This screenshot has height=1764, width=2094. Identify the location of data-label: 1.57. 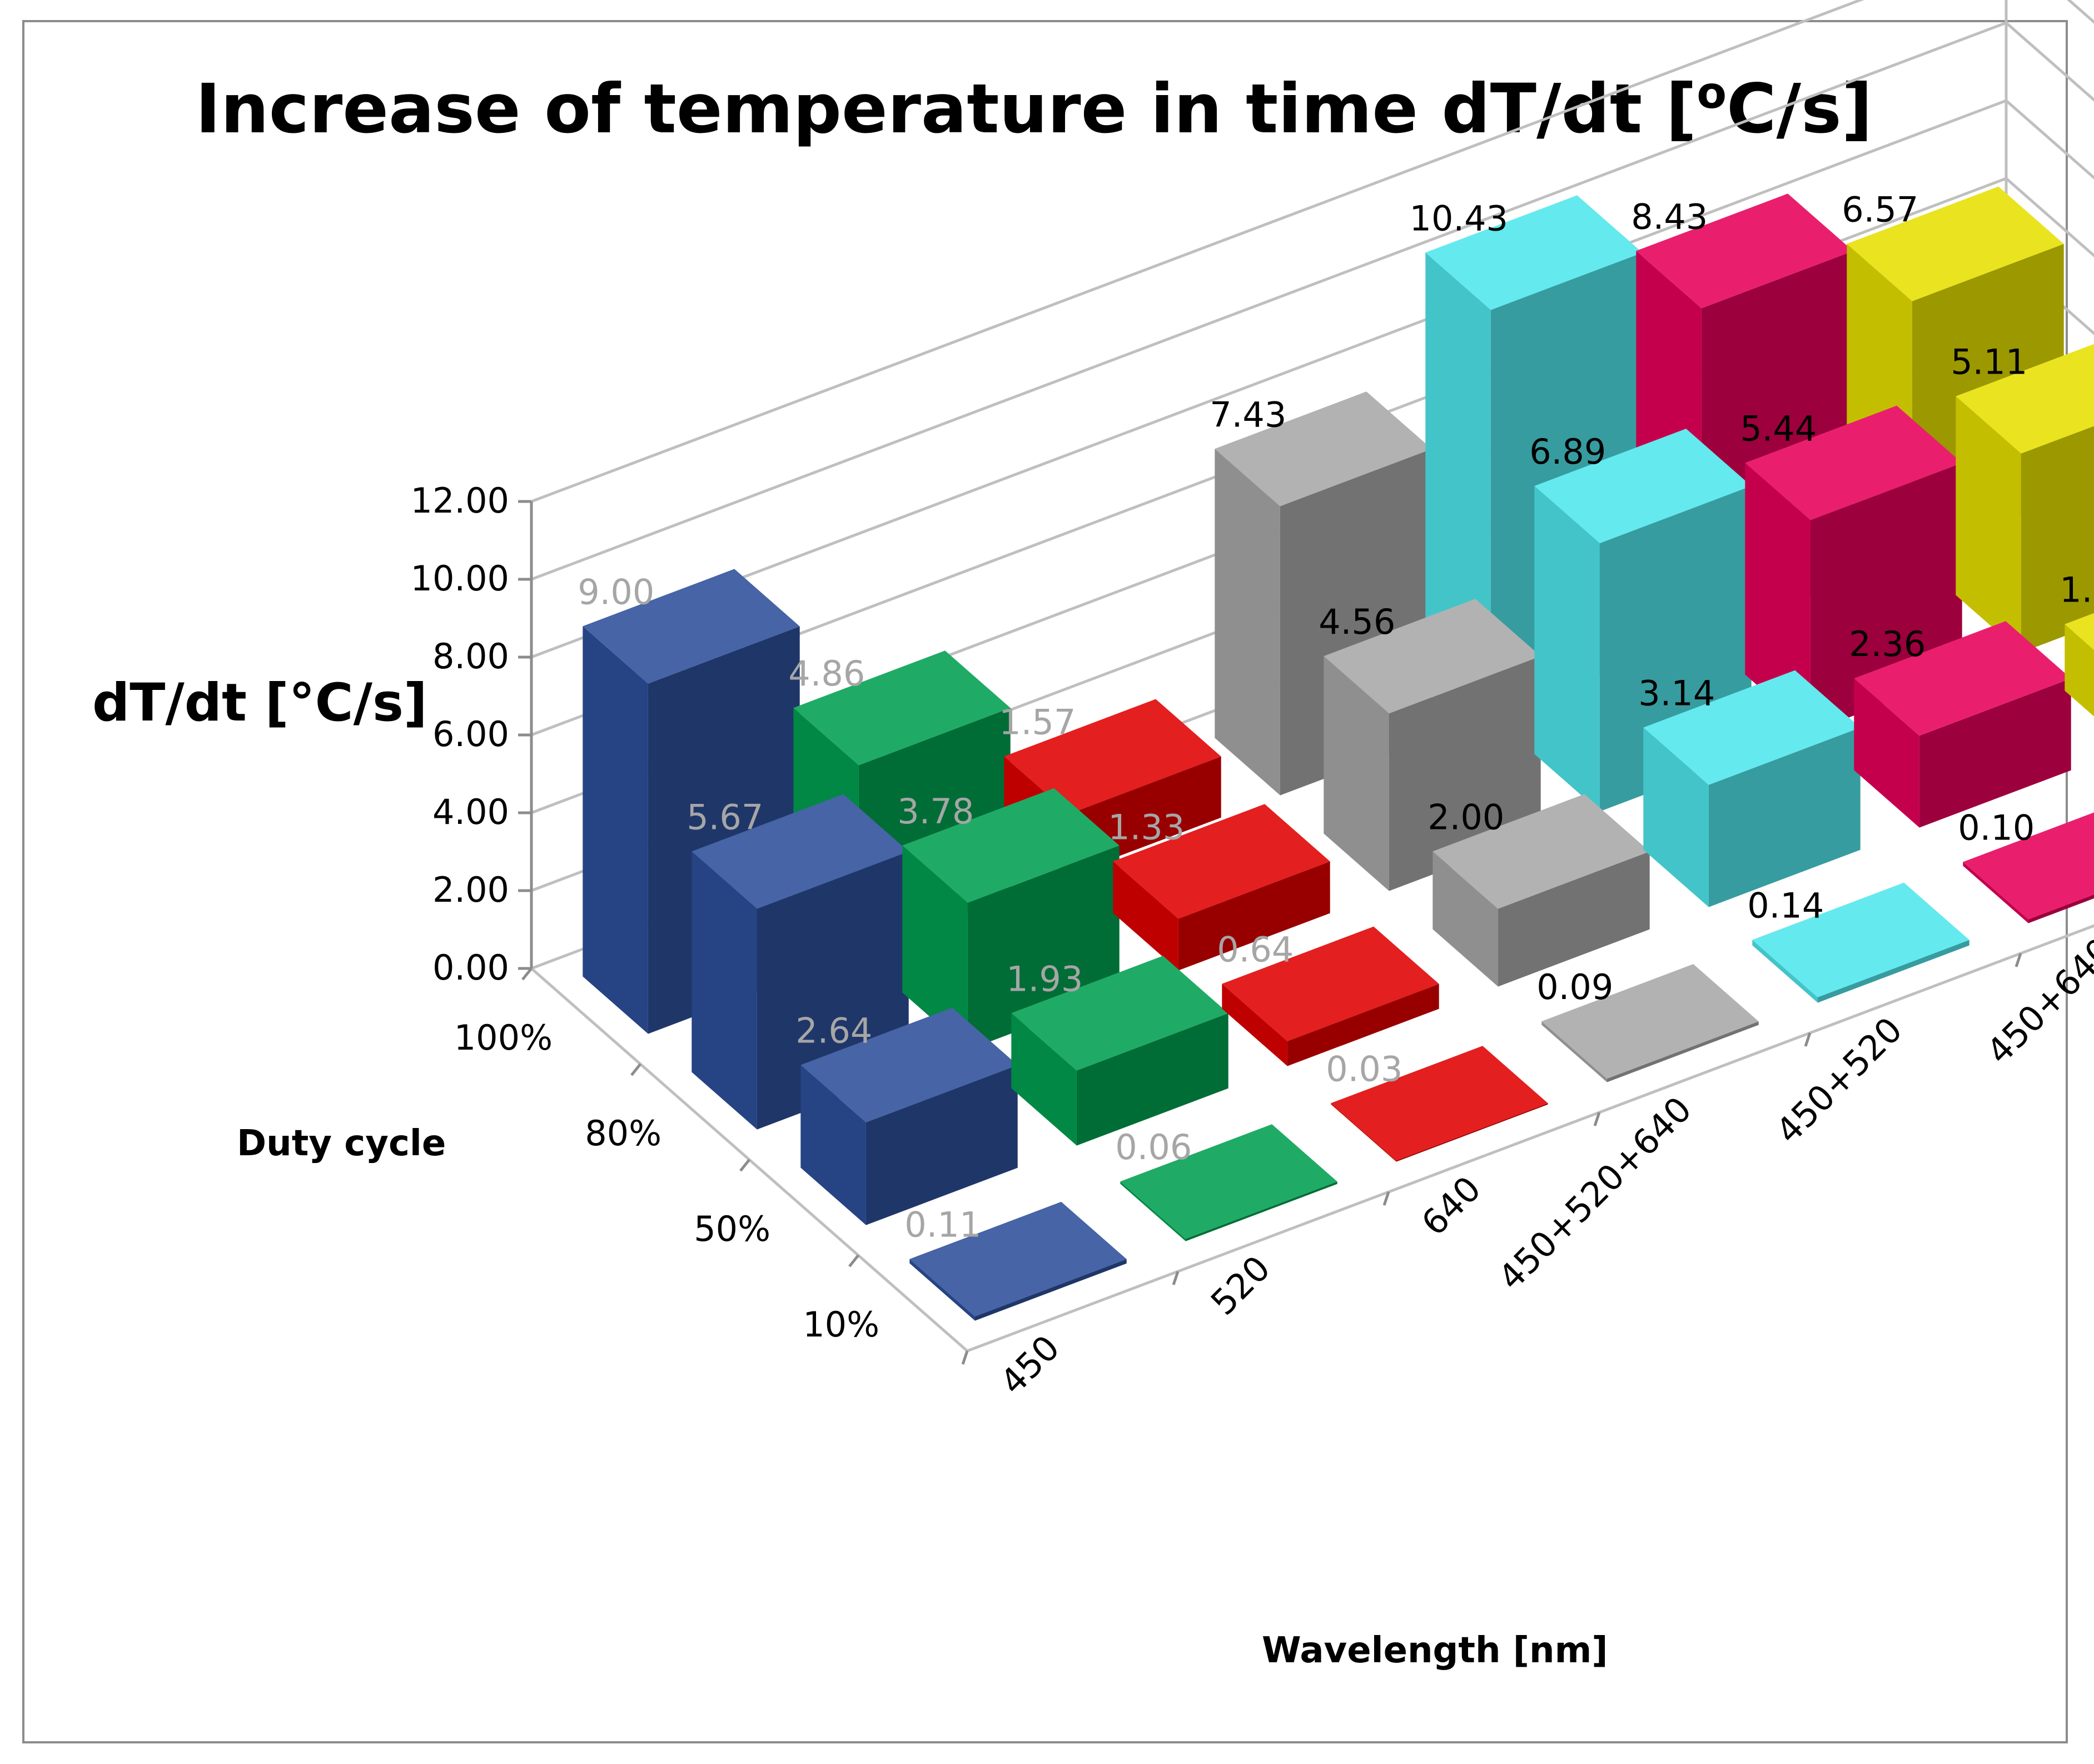
(1037, 722).